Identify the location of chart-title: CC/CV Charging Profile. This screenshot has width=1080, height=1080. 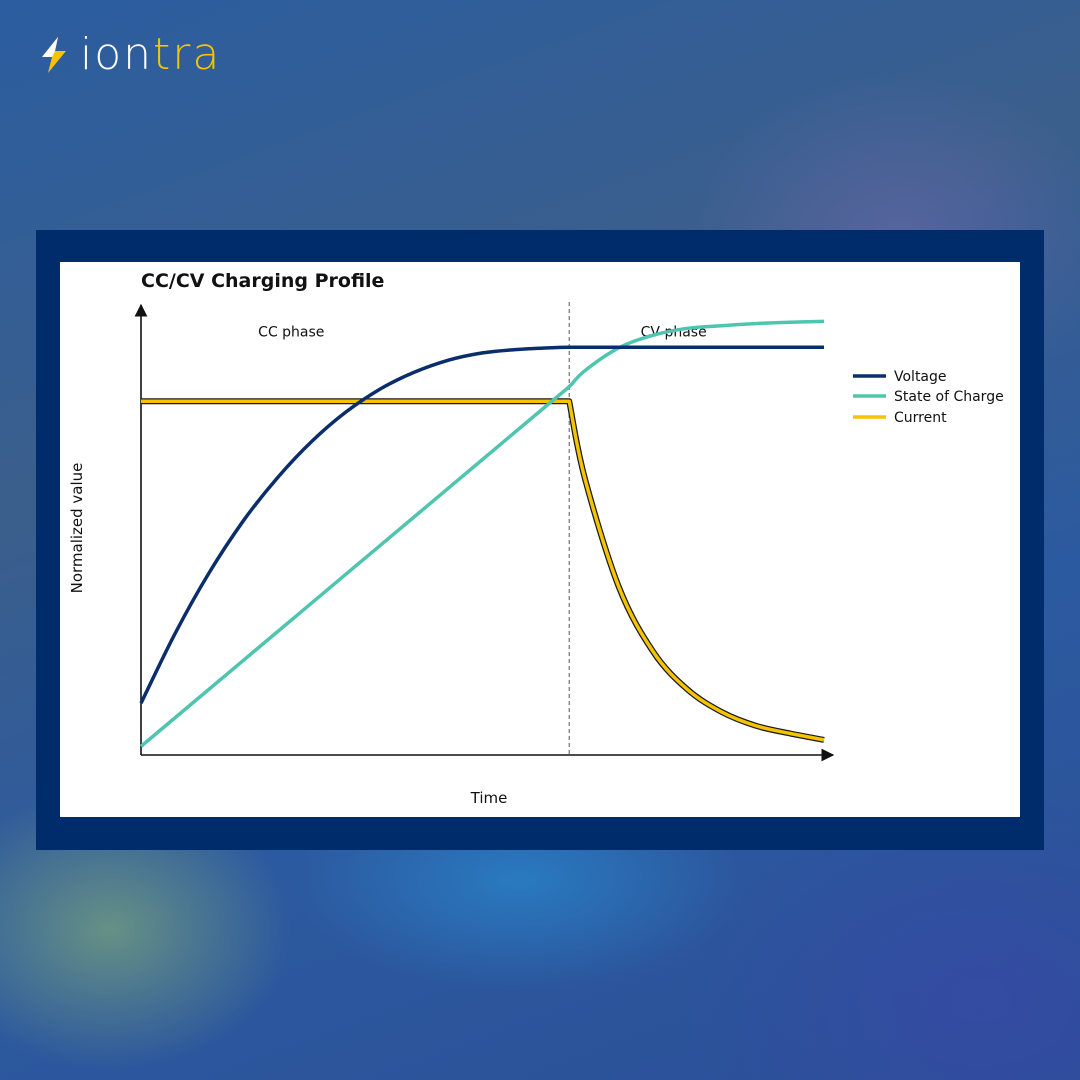
(262, 281).